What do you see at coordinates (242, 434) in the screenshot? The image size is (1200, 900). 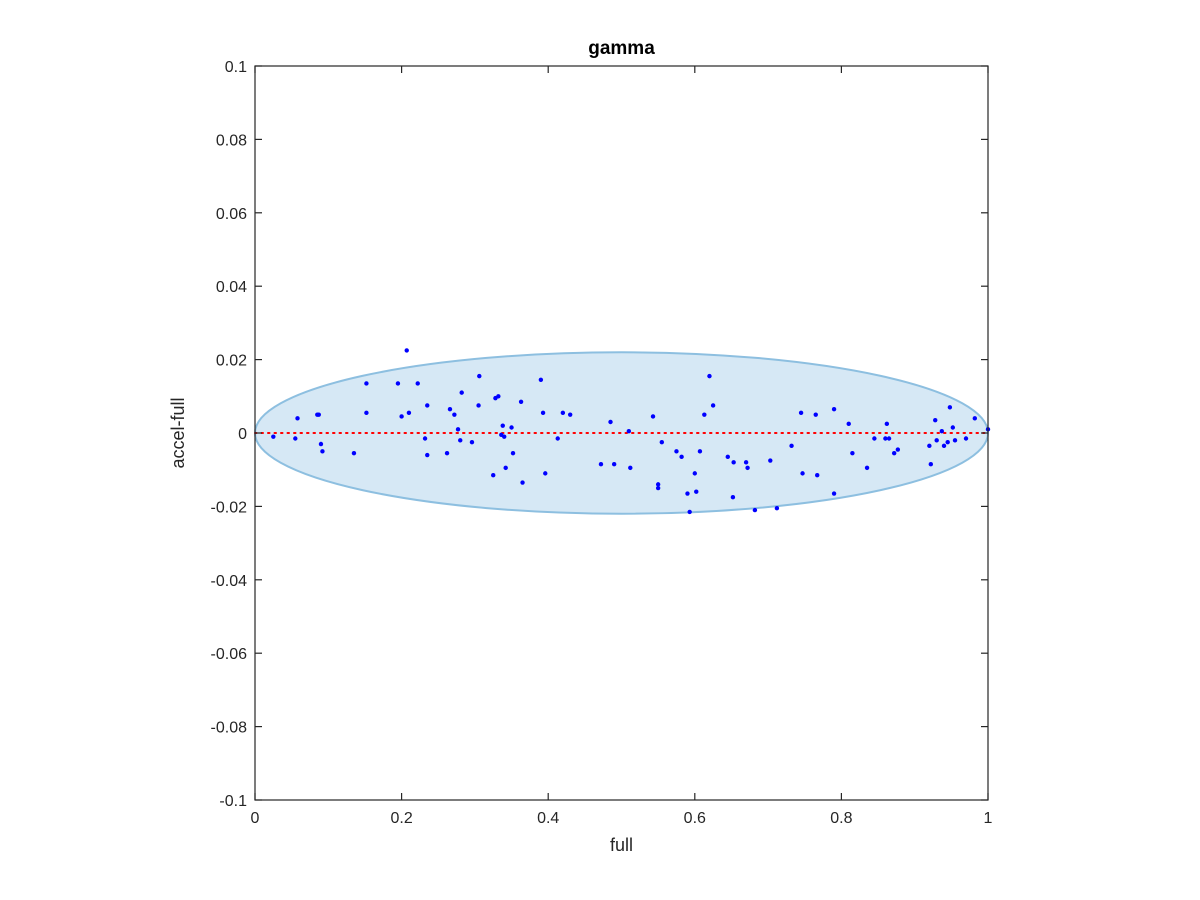 I see `y-tick-label: 0` at bounding box center [242, 434].